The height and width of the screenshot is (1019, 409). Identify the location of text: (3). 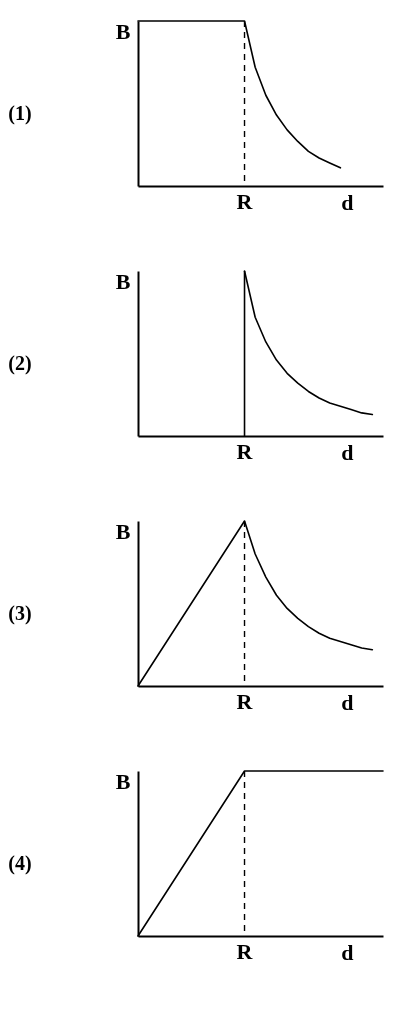
(20, 613).